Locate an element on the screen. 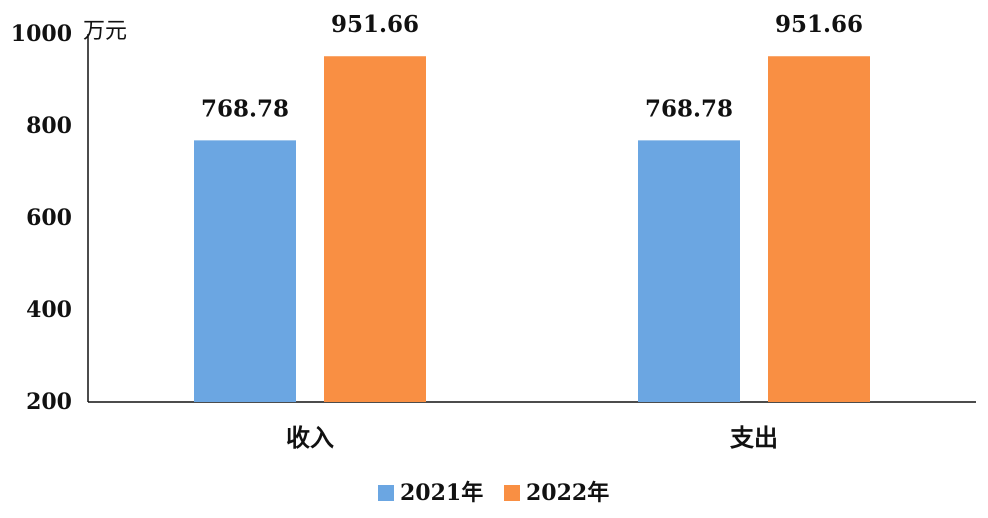  x-category-labels: 收入 支出 is located at coordinates (532, 438).